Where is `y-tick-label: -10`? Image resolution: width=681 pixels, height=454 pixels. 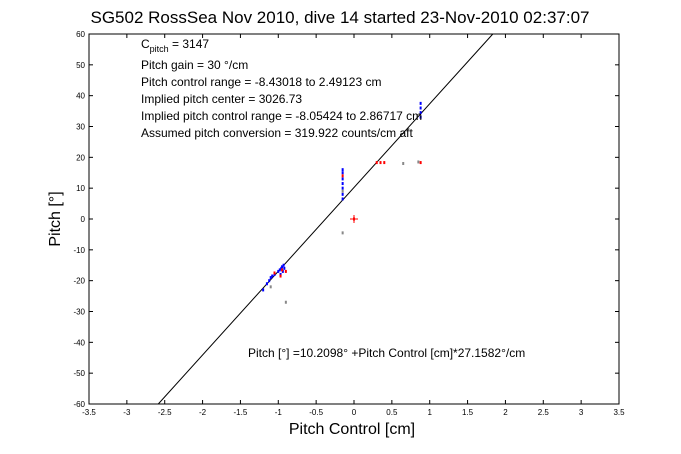
y-tick-label: -10 is located at coordinates (79, 250).